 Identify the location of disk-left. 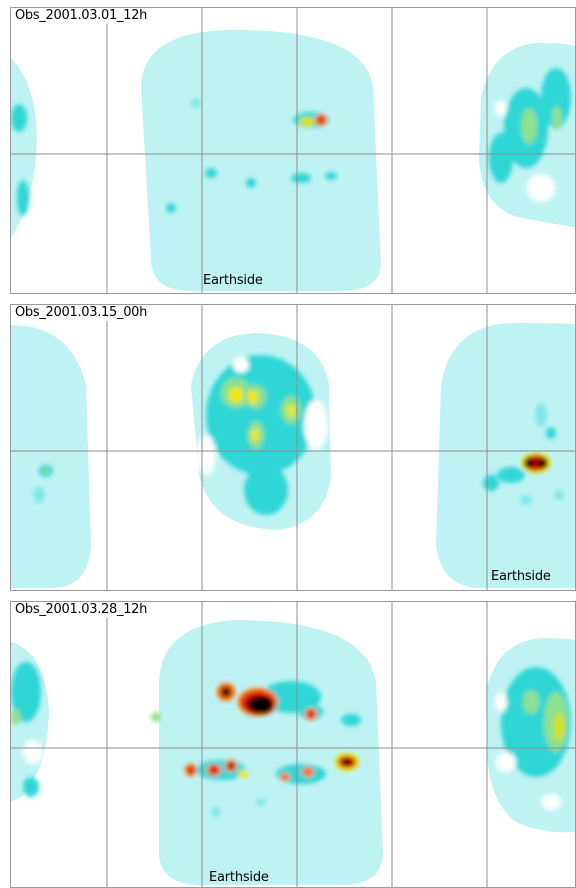
(51, 456).